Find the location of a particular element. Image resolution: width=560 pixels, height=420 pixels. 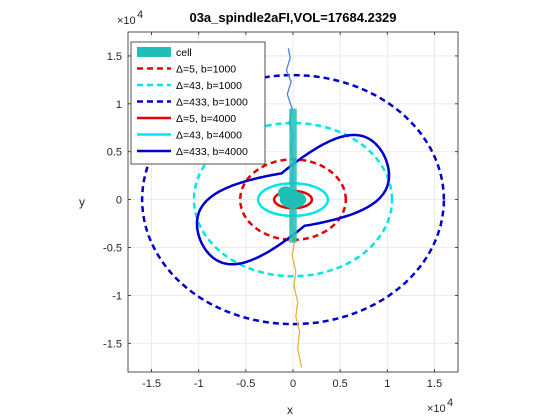

x-exponent: ×10 4 is located at coordinates (440, 406).